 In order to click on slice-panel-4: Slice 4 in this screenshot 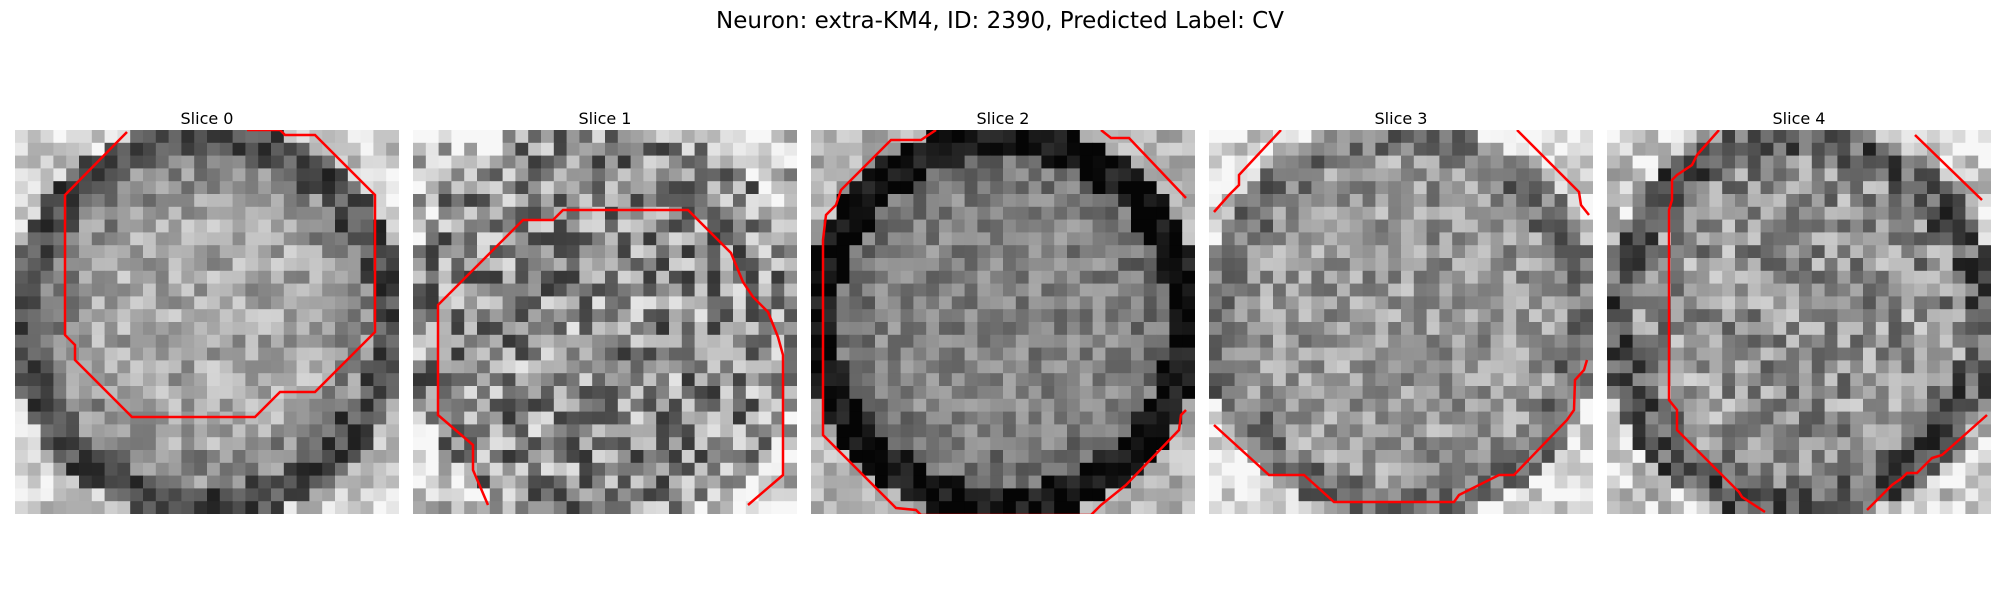, I will do `click(1799, 311)`.